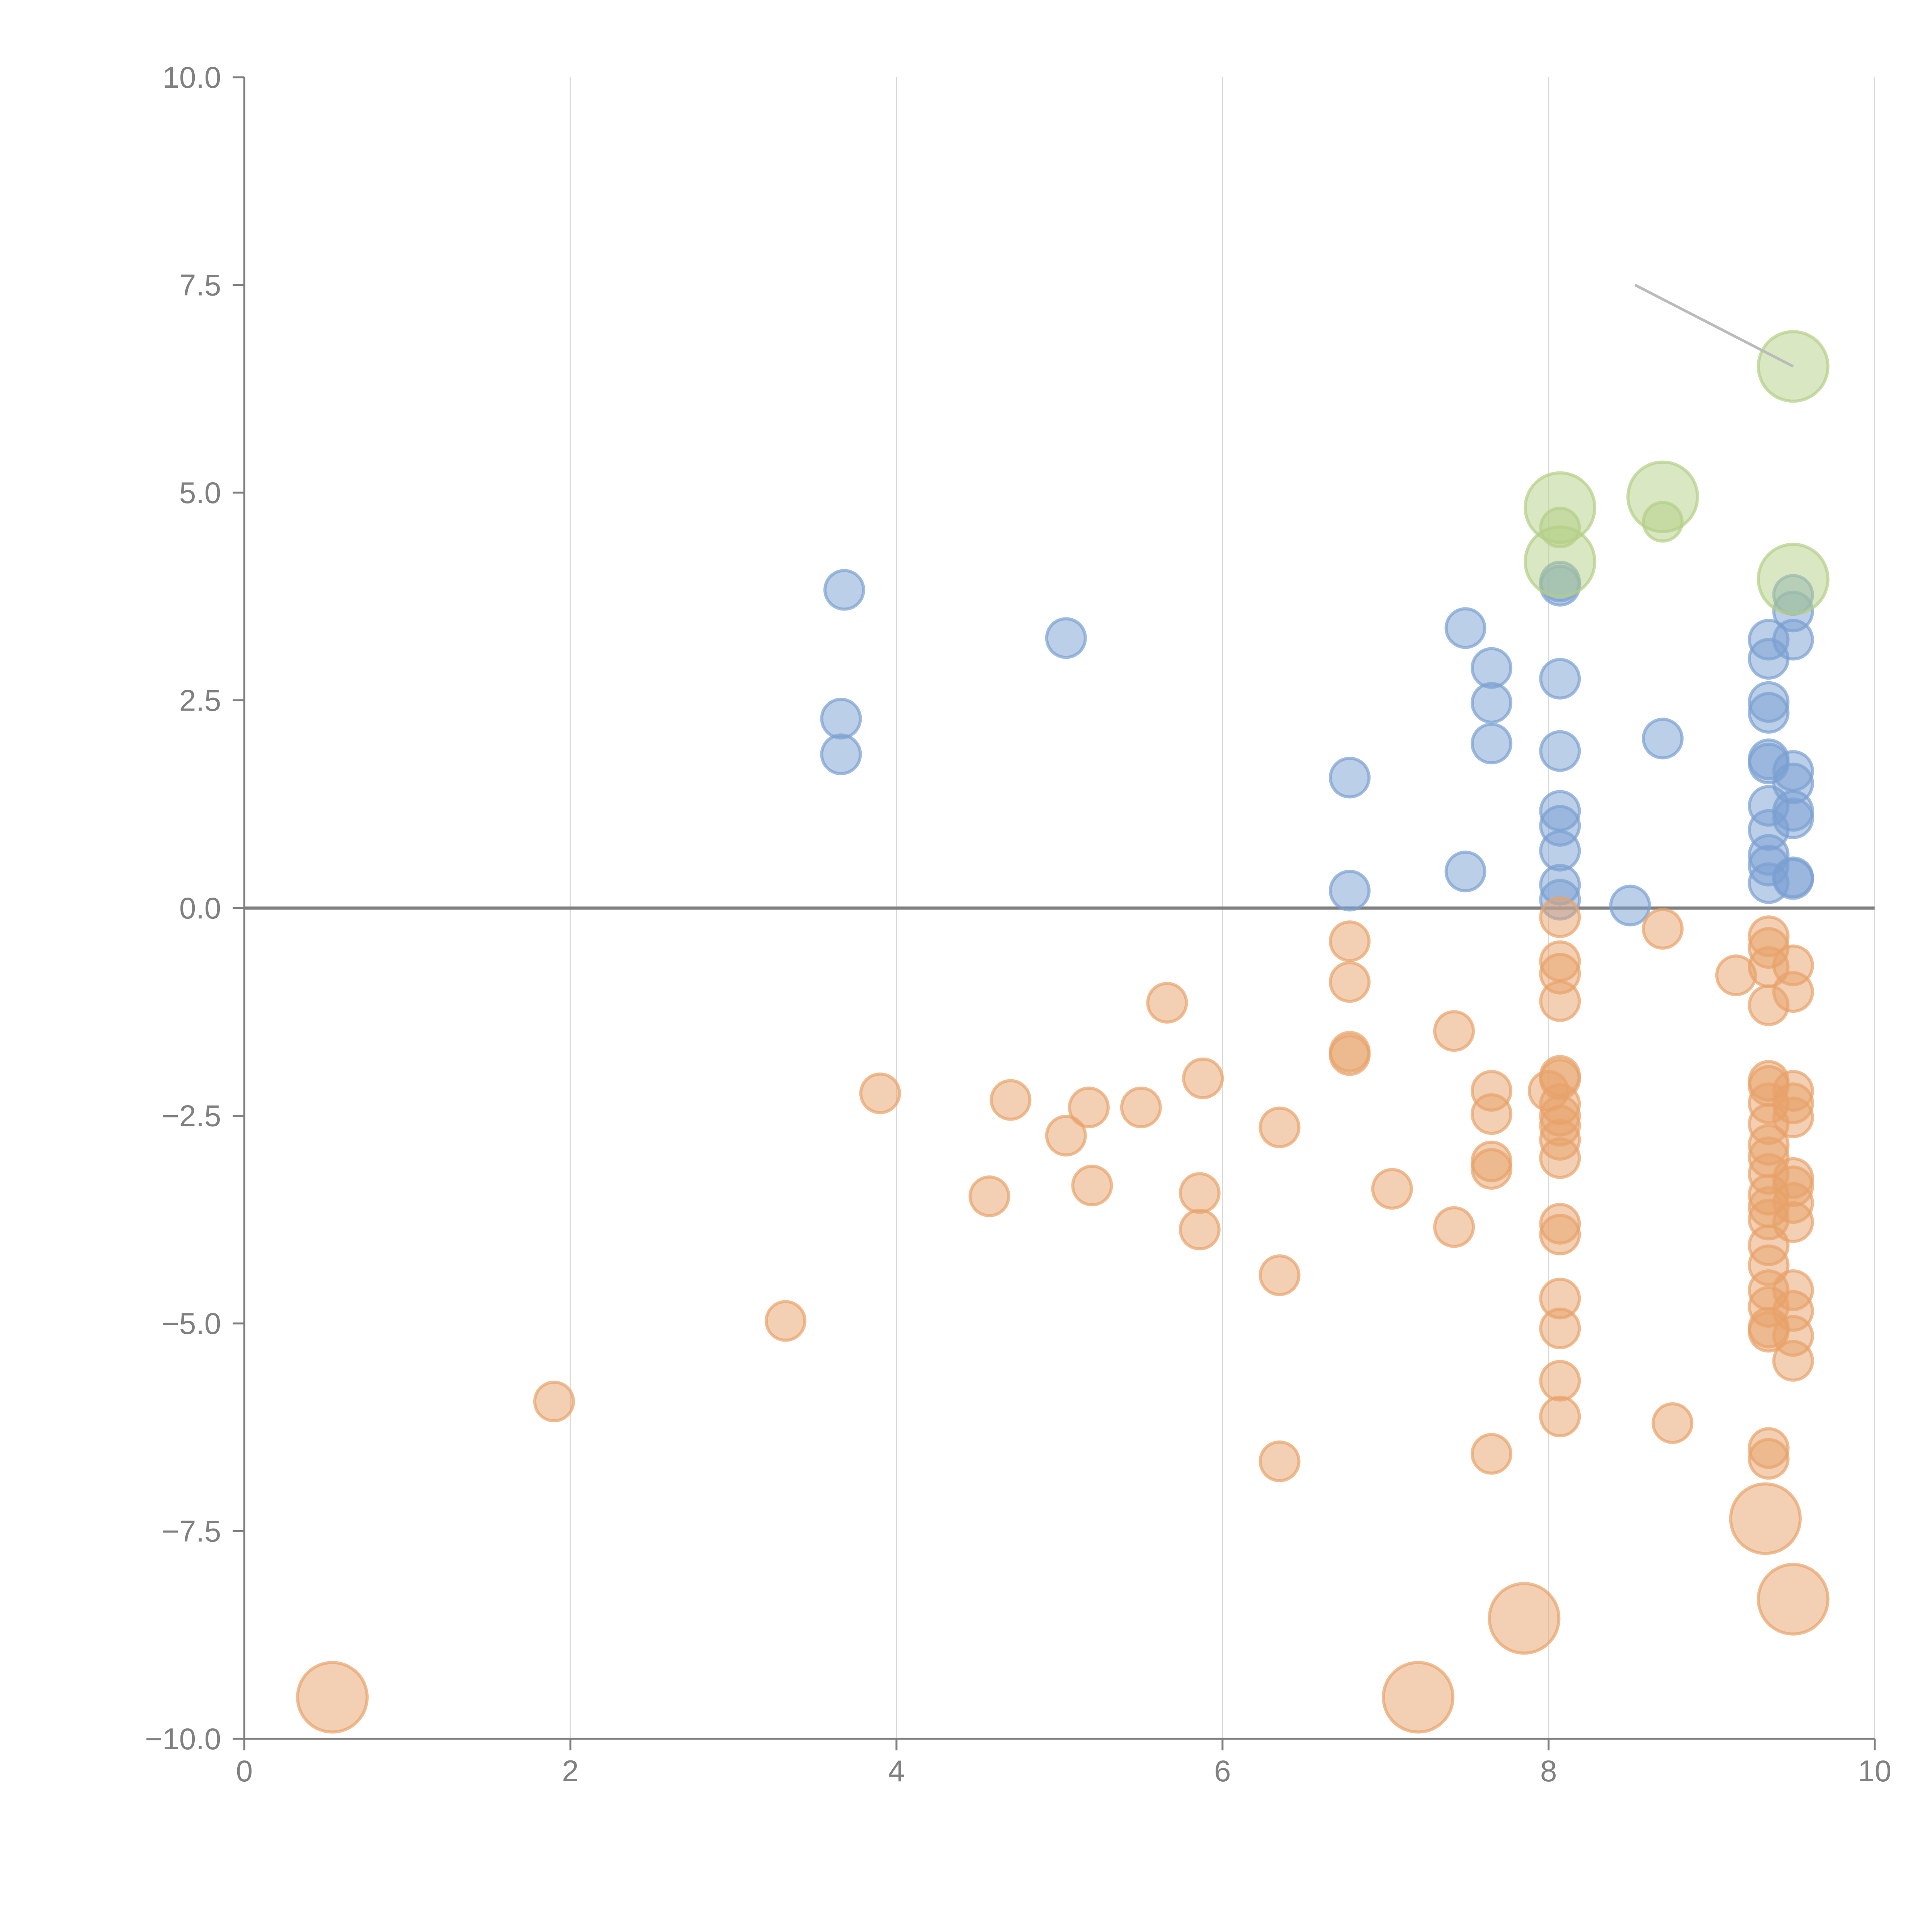 The width and height of the screenshot is (1932, 1932). I want to click on x-tick-label: 10, so click(1874, 1771).